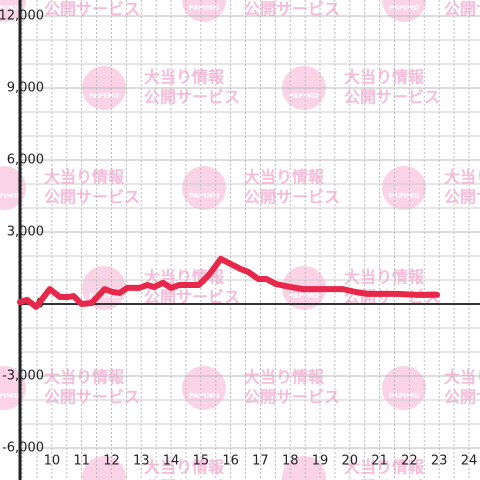  Describe the element at coordinates (350, 461) in the screenshot. I see `x-tick-label: 20` at that location.